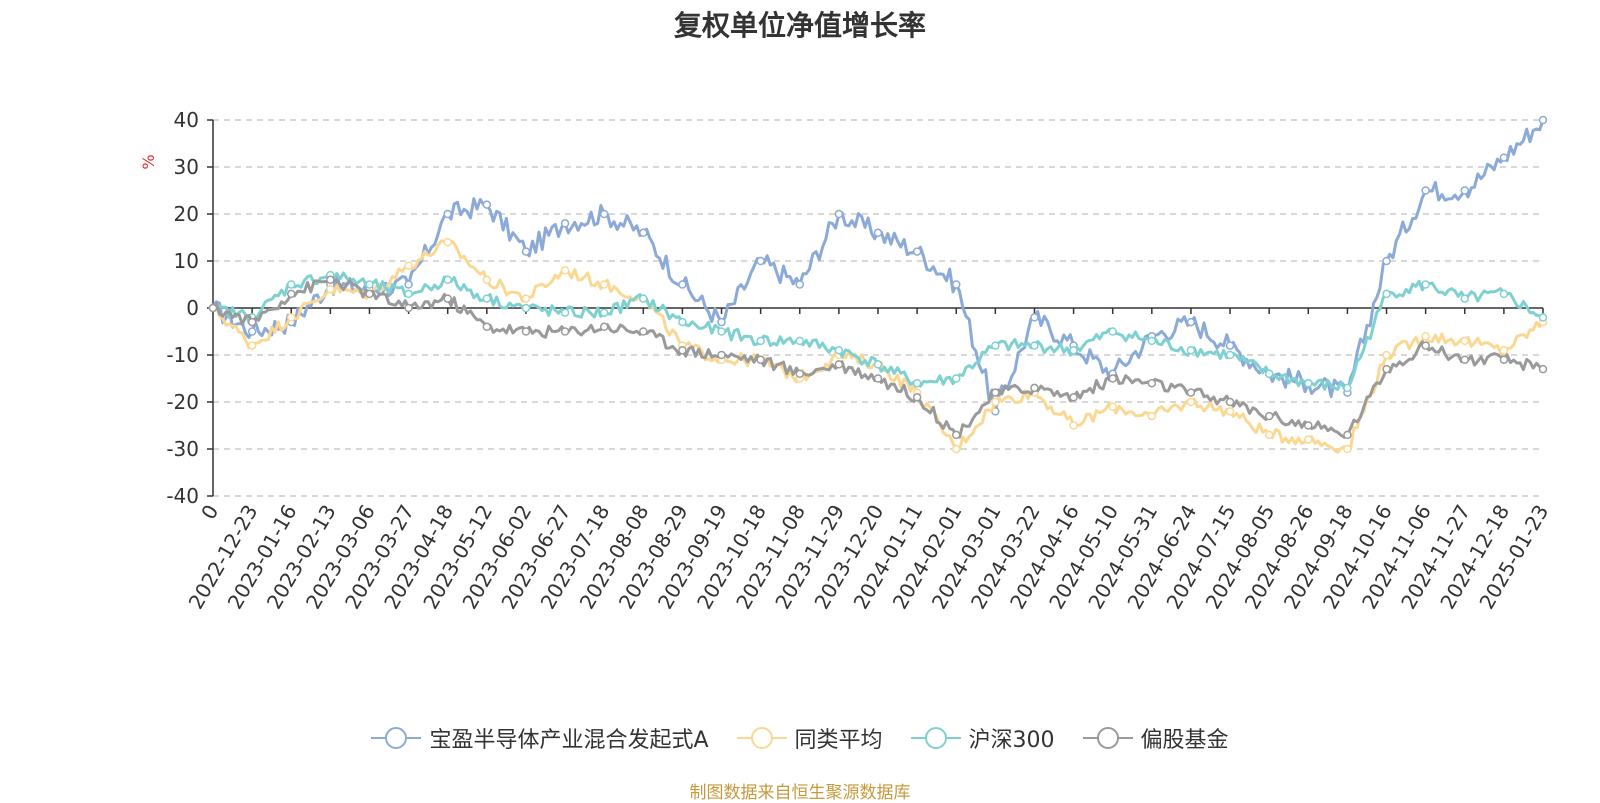 The height and width of the screenshot is (803, 1600). What do you see at coordinates (1011, 740) in the screenshot?
I see `legend-label: 沪深300` at bounding box center [1011, 740].